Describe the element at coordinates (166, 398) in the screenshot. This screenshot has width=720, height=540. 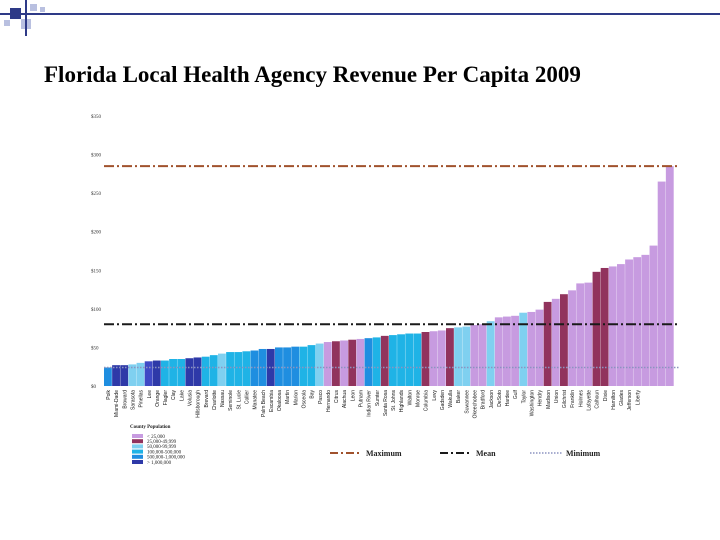
I see `category-label: Flagler` at that location.